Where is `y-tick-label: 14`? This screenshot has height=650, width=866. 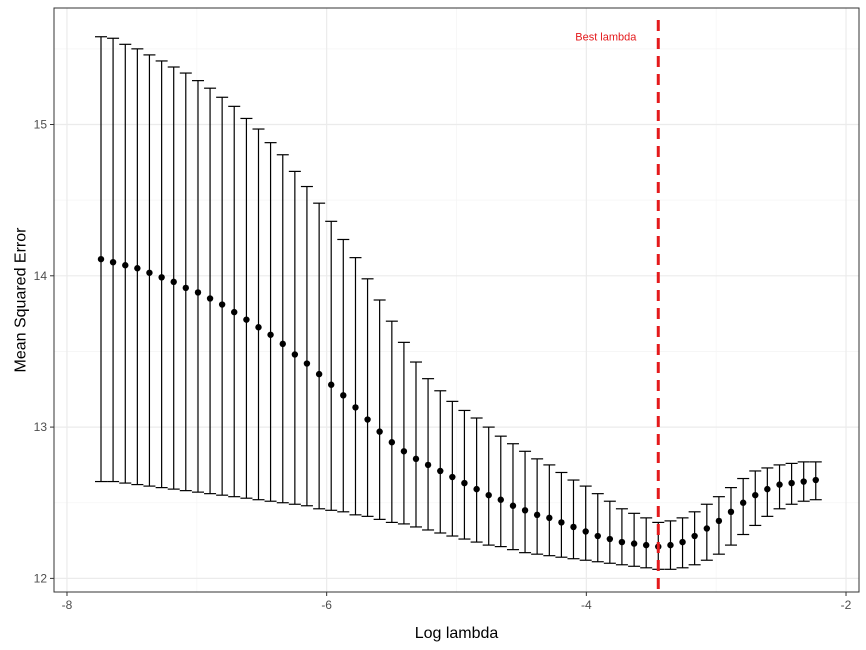
y-tick-label: 14 is located at coordinates (41, 276).